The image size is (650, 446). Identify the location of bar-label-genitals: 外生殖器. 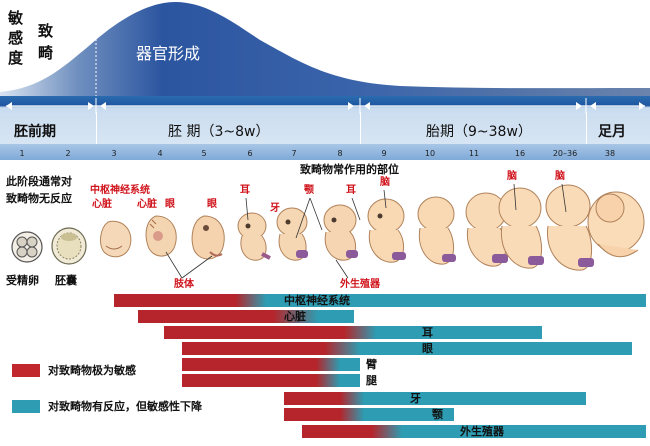
(482, 431).